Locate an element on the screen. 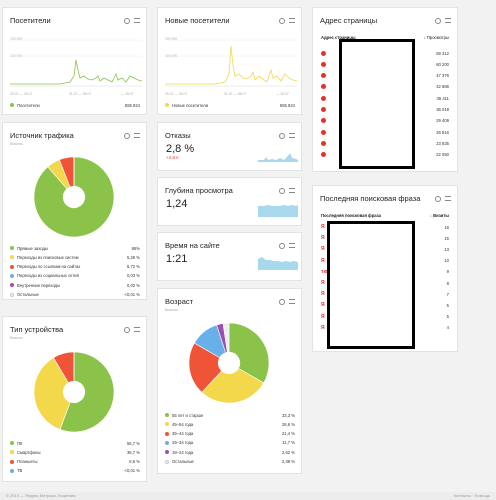 The image size is (496, 500). table-row: 26 816 is located at coordinates (385, 132).